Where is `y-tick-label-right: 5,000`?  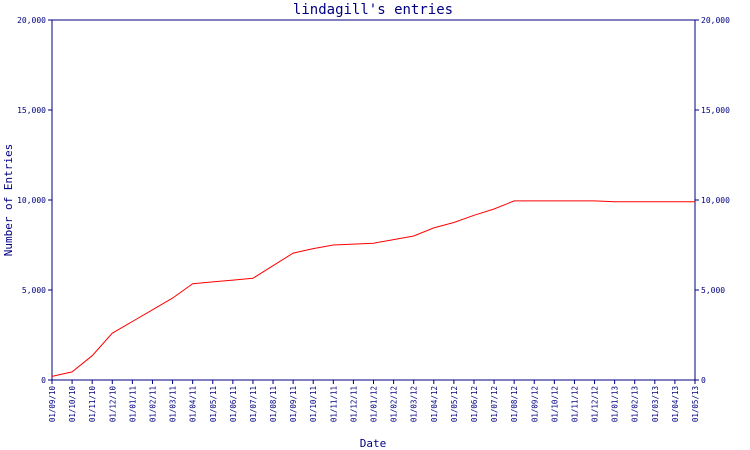
y-tick-label-right: 5,000 is located at coordinates (713, 290).